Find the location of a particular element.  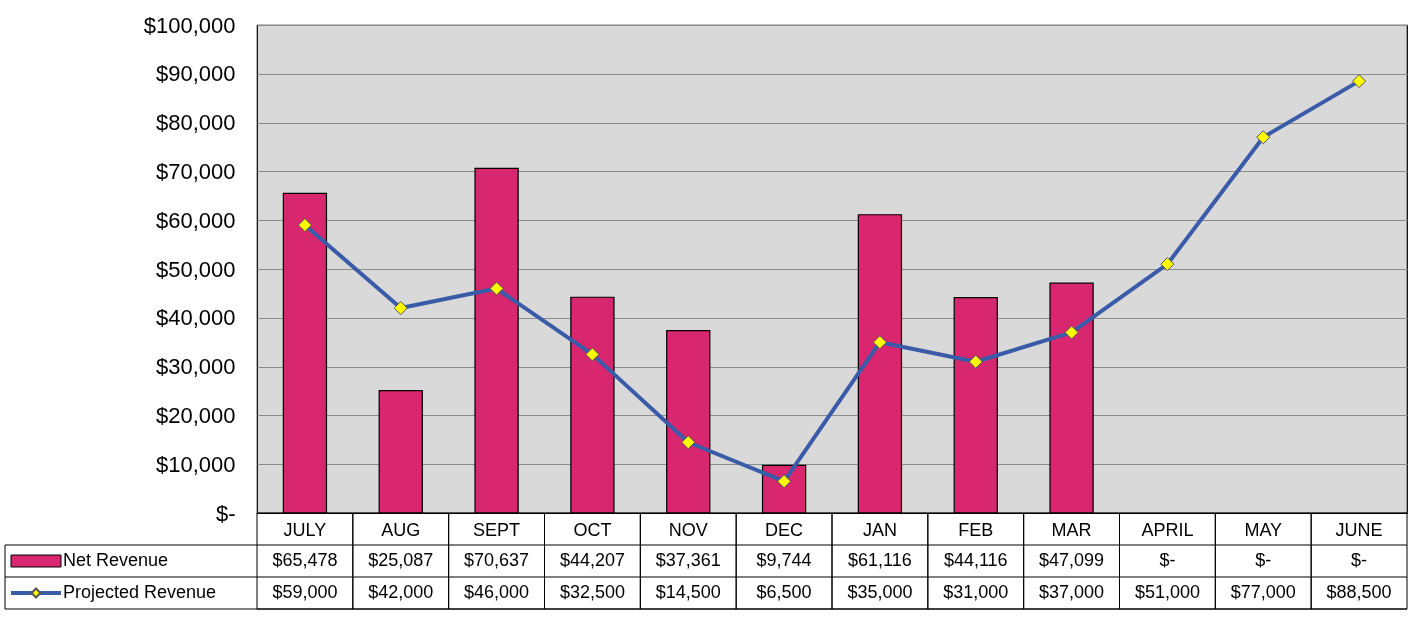

data-label: $44,207 is located at coordinates (592, 560).